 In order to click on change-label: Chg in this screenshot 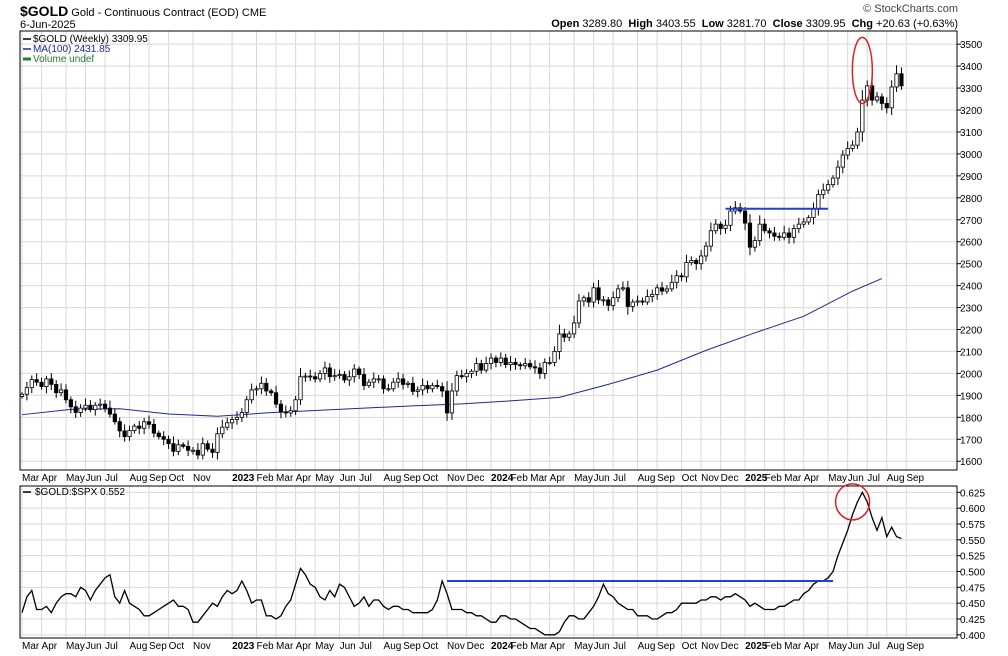, I will do `click(862, 24)`.